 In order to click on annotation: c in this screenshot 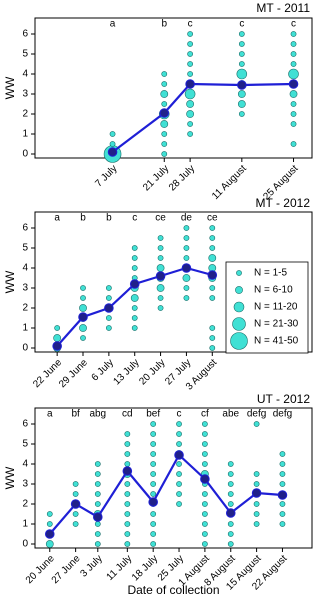, I will do `click(134, 218)`.